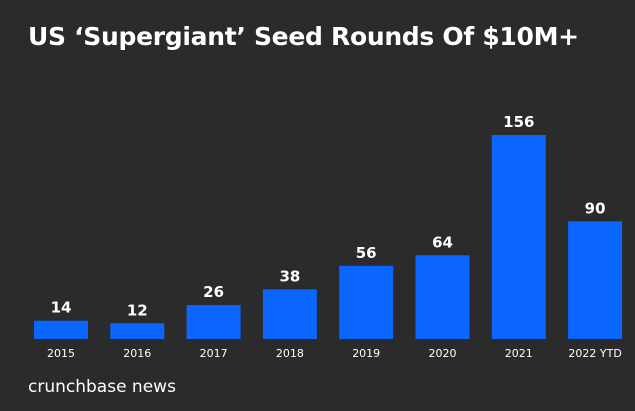 Image resolution: width=635 pixels, height=411 pixels. I want to click on bar-2022-ytd, so click(595, 280).